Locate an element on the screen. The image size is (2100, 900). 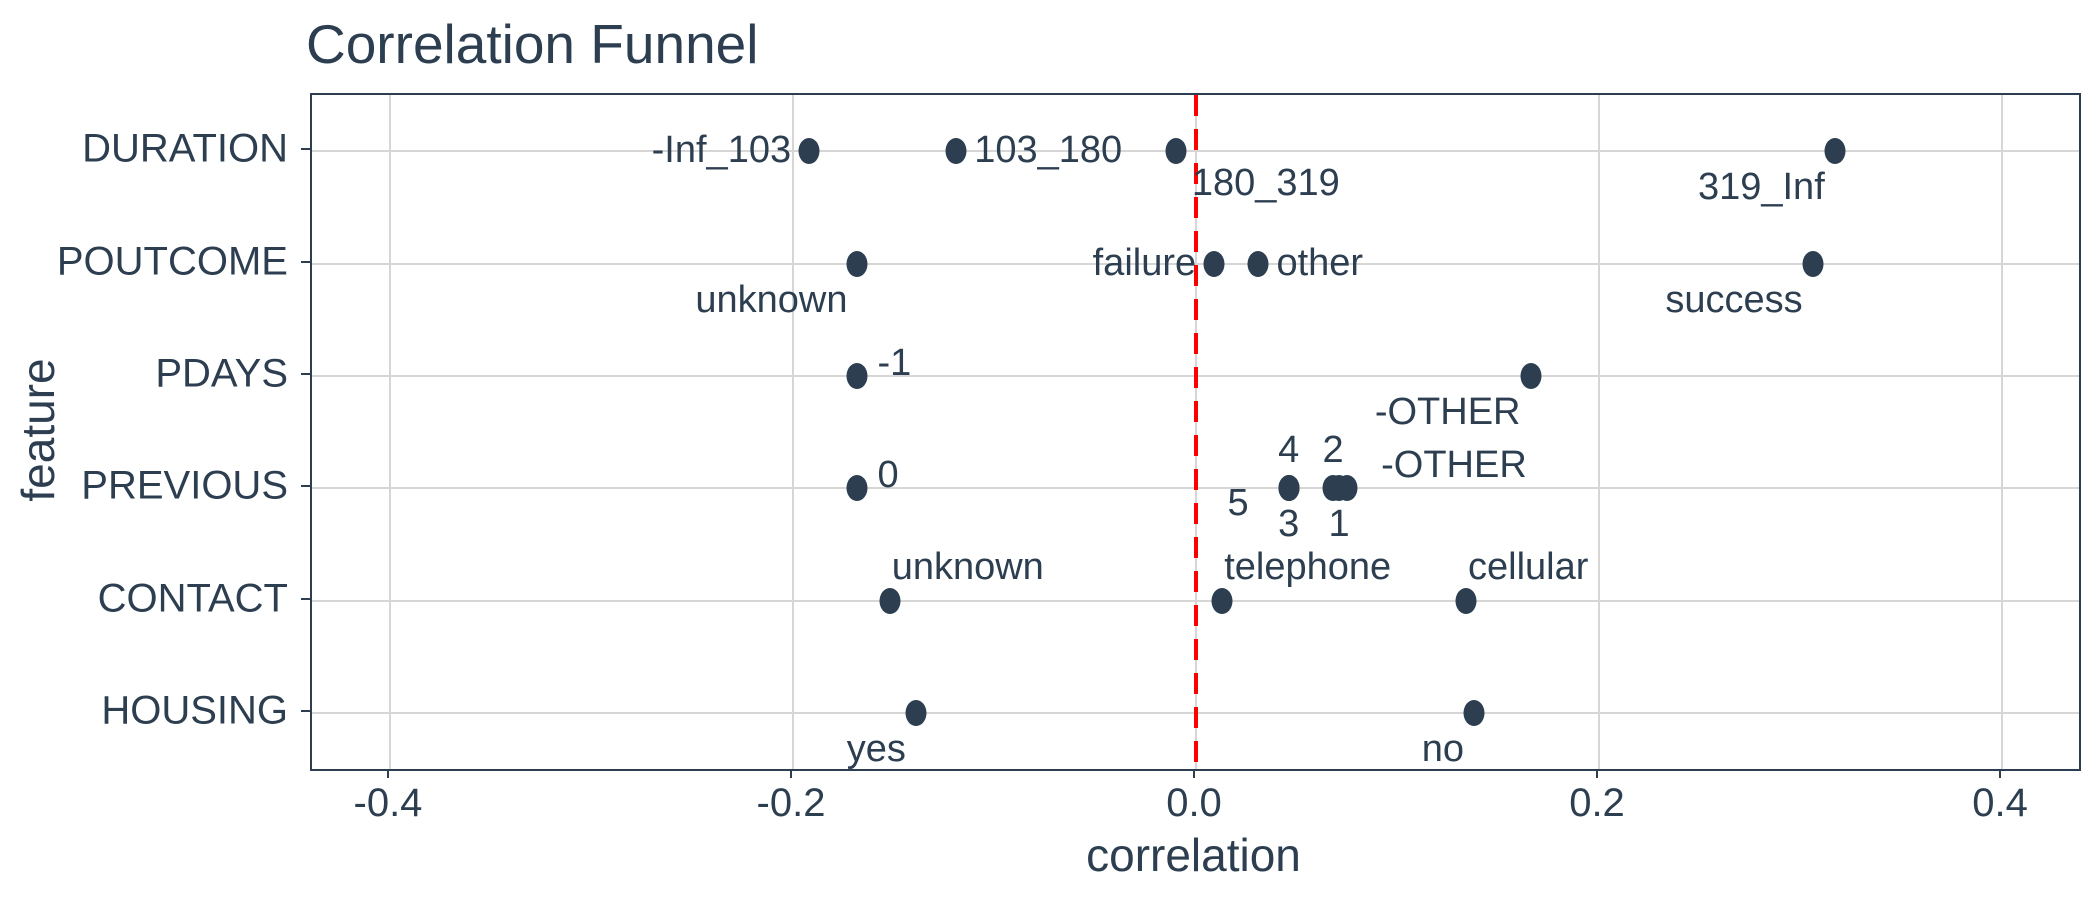
y-tick-label-duration: DURATION is located at coordinates (185, 148).